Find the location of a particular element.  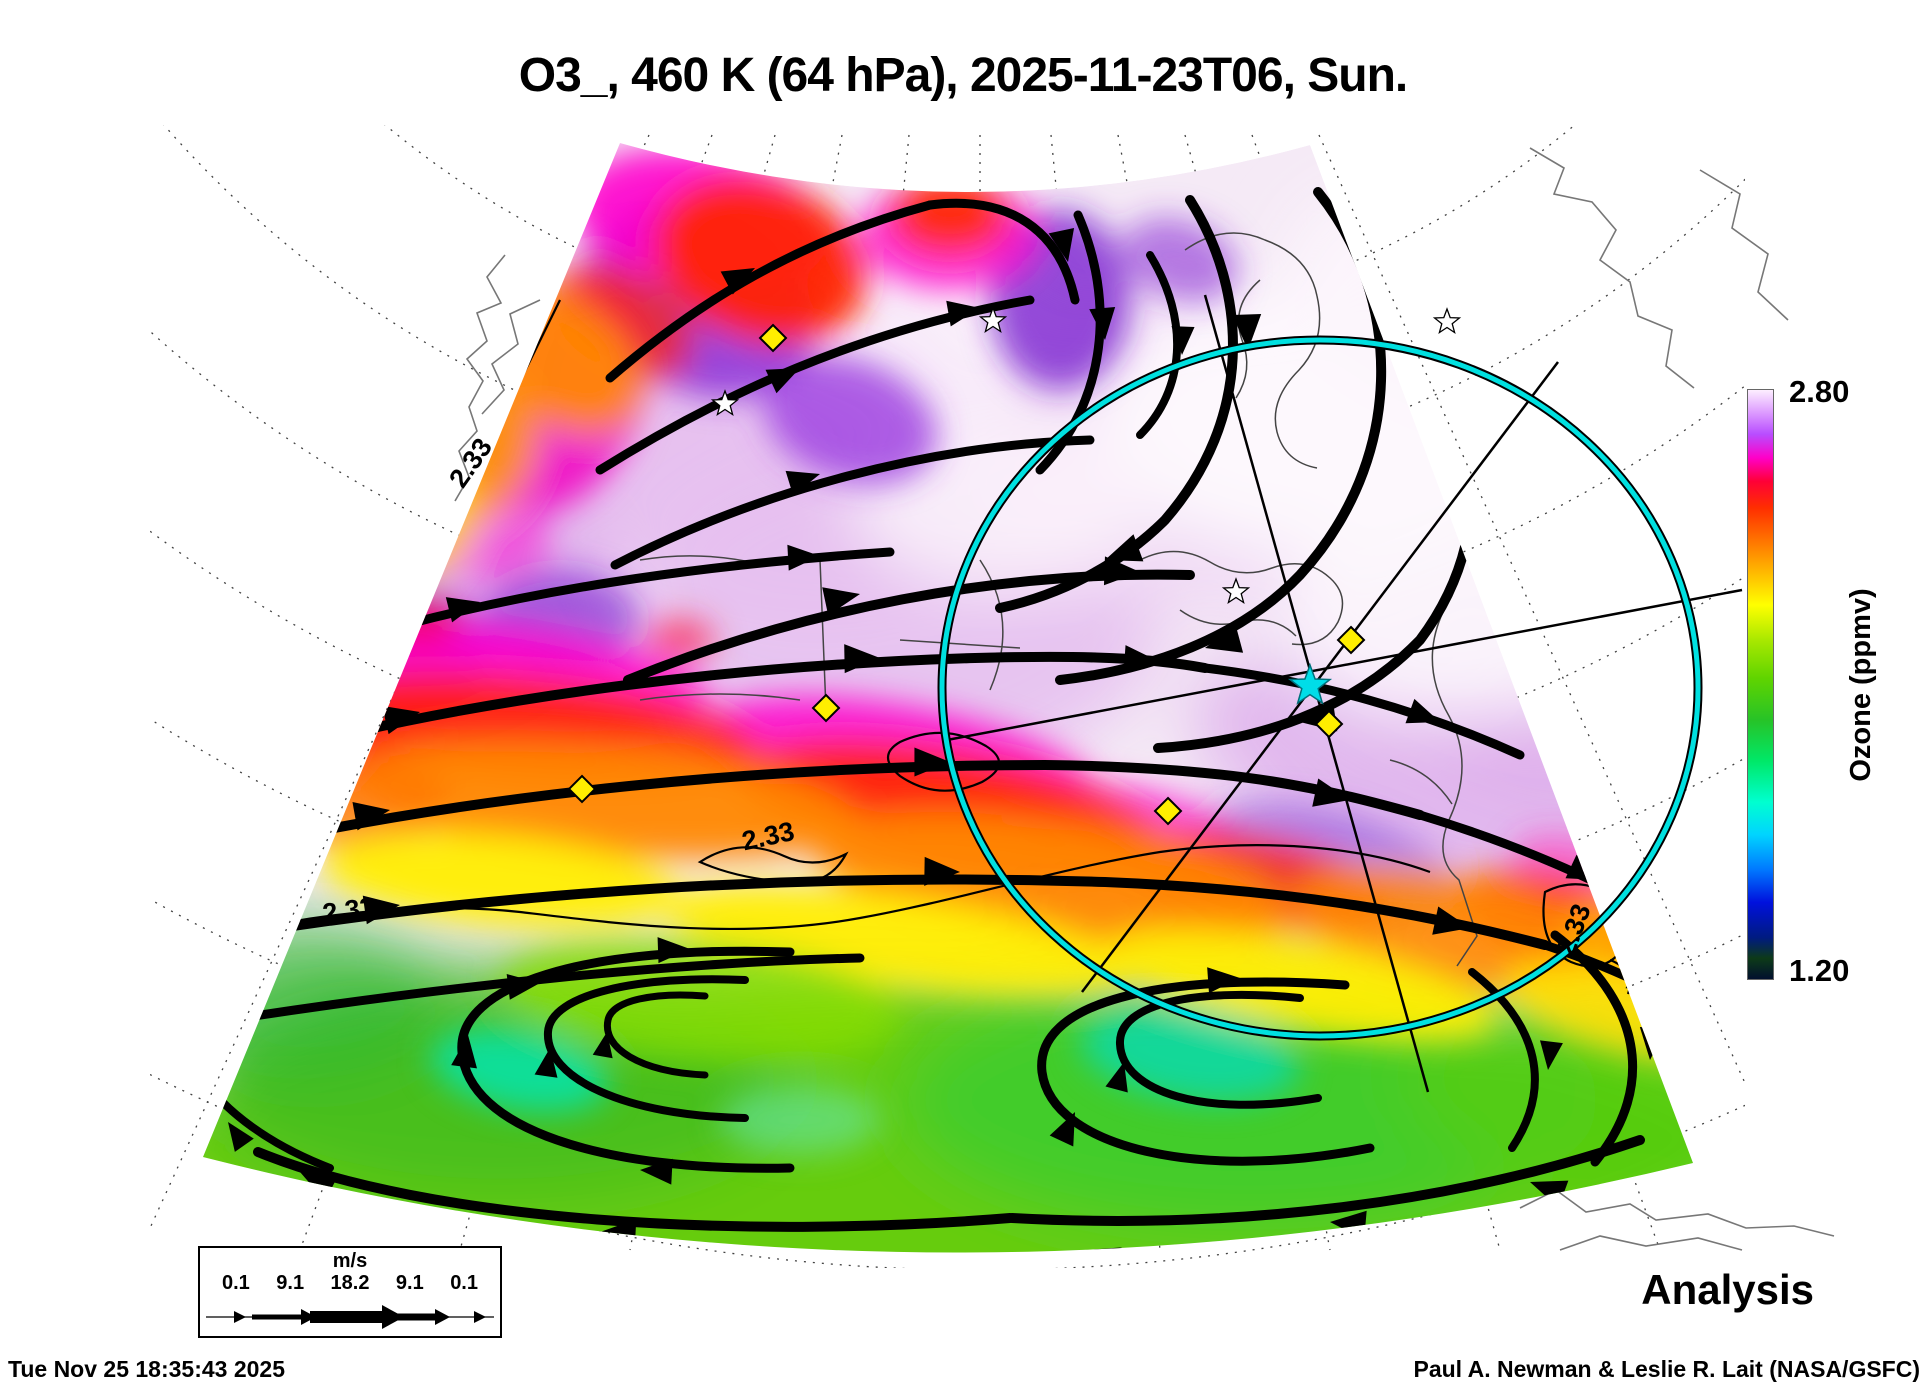

colorbar-min-label: 1.20 is located at coordinates (1819, 970).